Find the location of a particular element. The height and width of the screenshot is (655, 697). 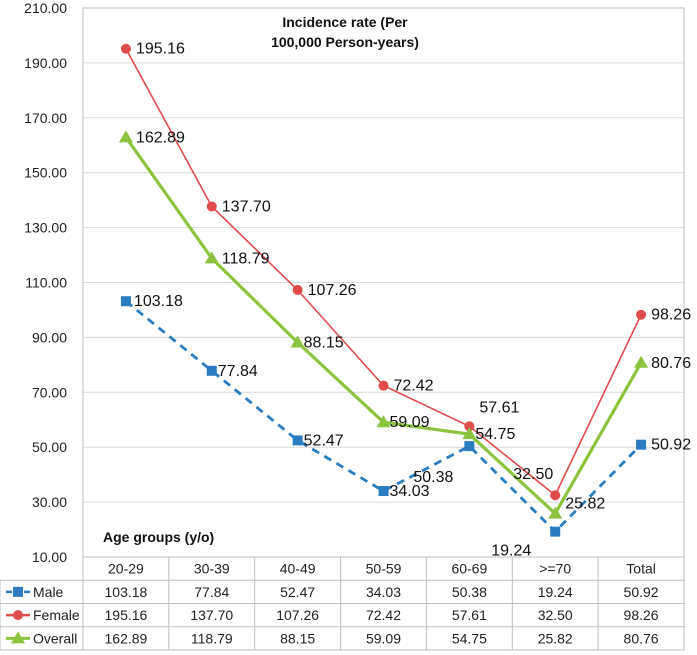

data-label-overall: 88.15 is located at coordinates (324, 342).